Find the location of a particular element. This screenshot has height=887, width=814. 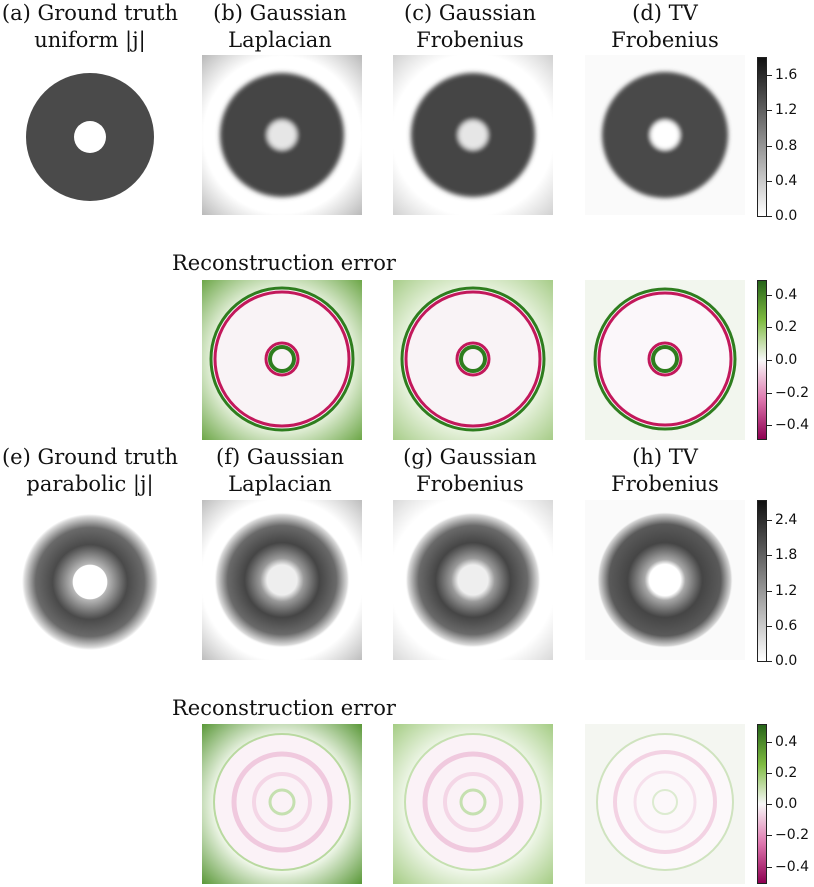

panel-b-subtitle: Laplacian is located at coordinates (280, 40).